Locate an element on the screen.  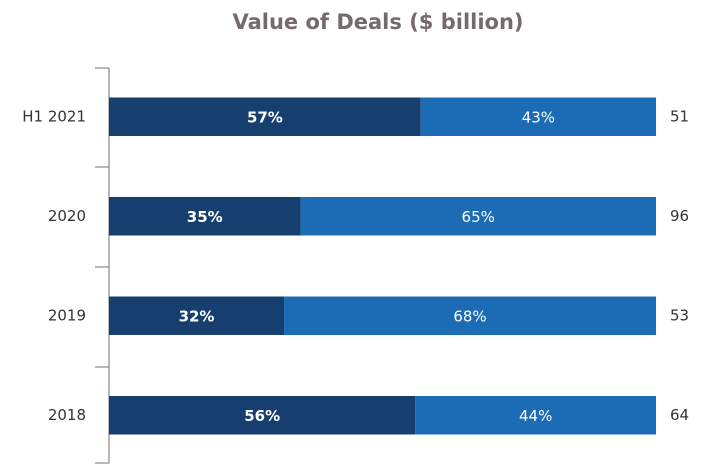
category-label: 2019 is located at coordinates (67, 315).